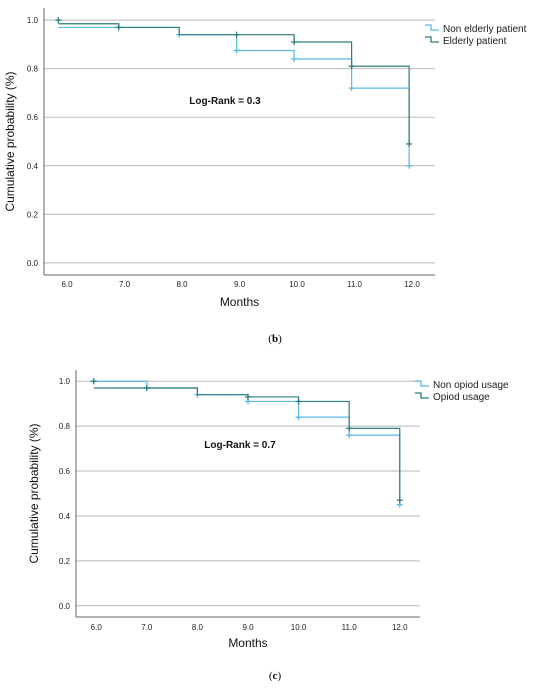 This screenshot has height=695, width=550. Describe the element at coordinates (350, 627) in the screenshot. I see `chart-c-x-tick-label: 11.0` at that location.